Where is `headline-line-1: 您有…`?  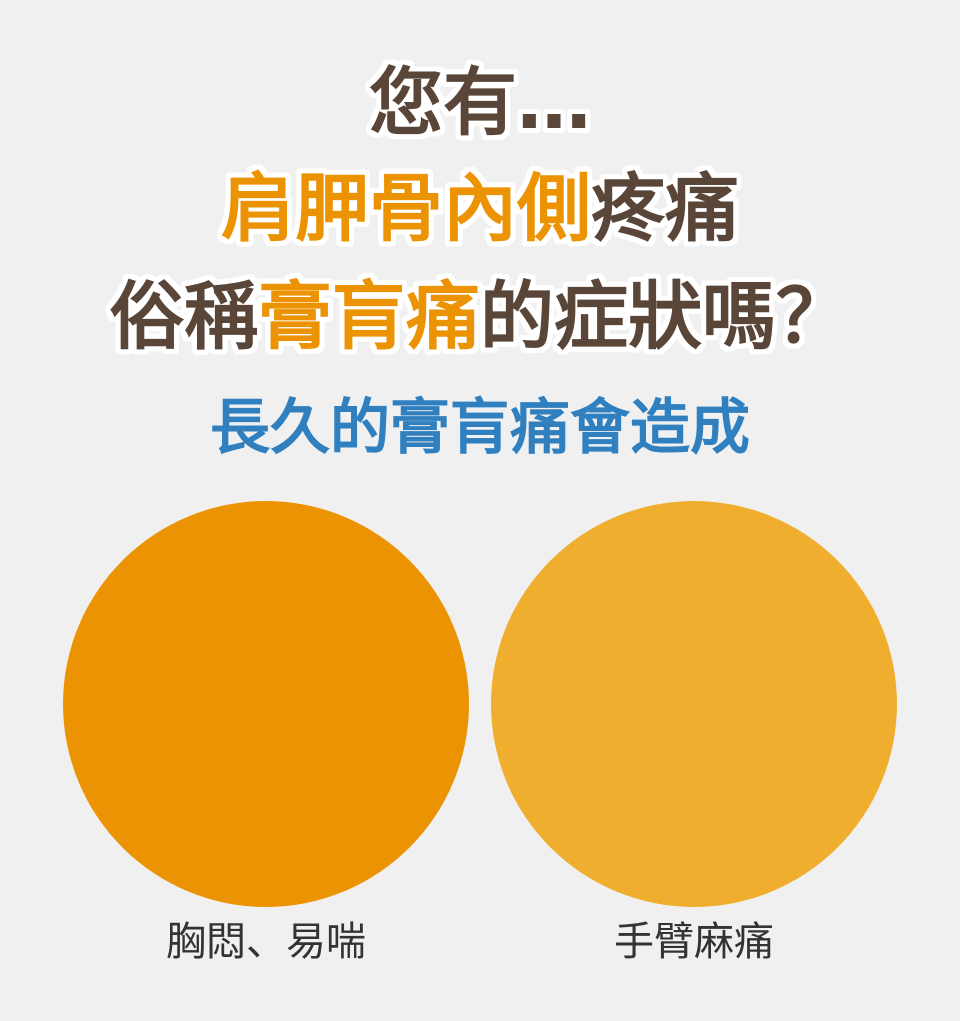 headline-line-1: 您有… is located at coordinates (480, 103).